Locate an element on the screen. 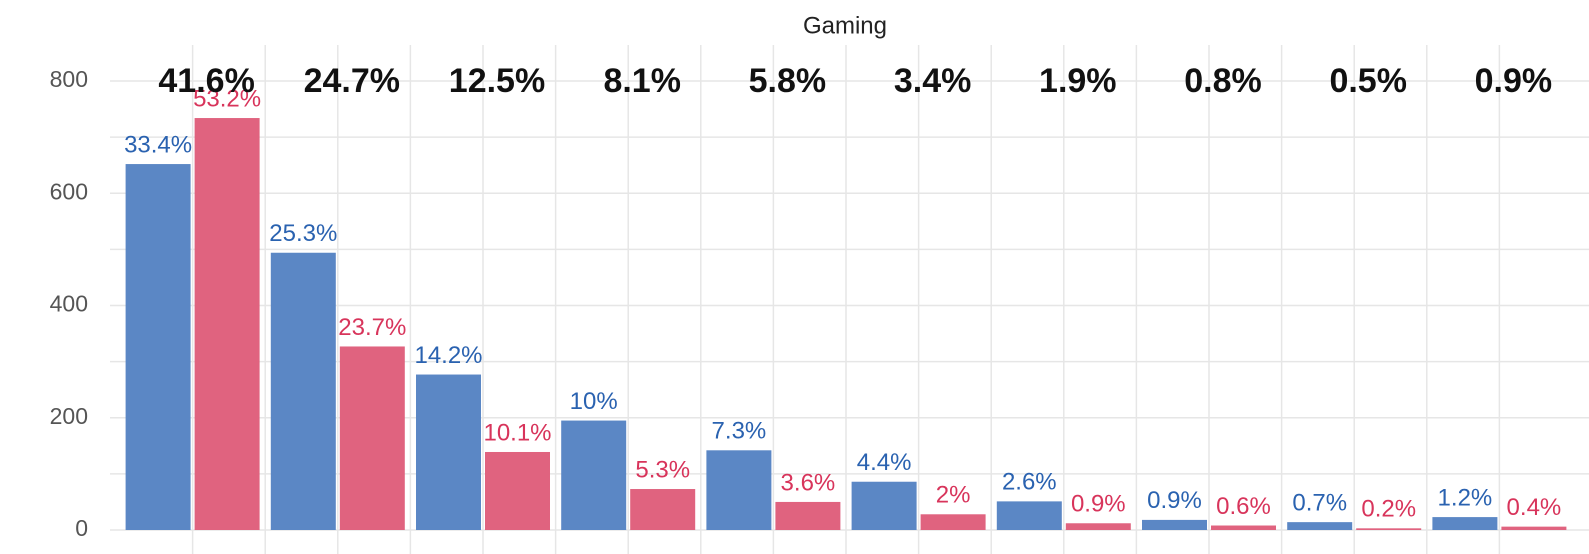  chart-title: Gaming is located at coordinates (845, 25).